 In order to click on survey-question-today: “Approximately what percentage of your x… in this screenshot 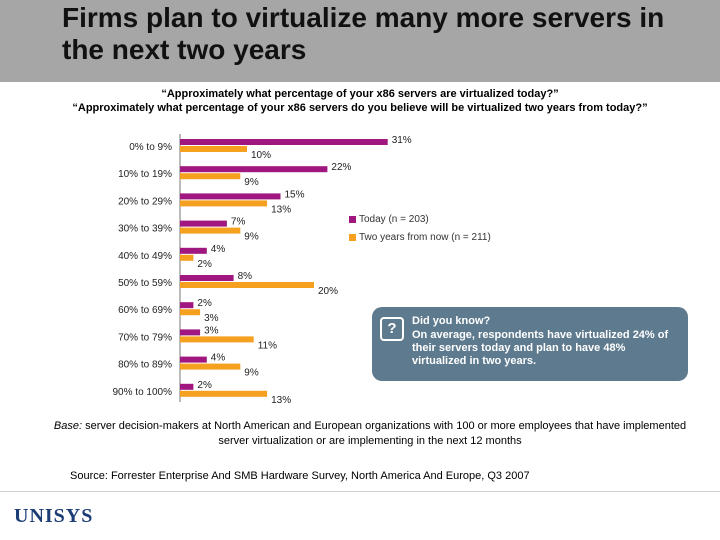, I will do `click(360, 94)`.